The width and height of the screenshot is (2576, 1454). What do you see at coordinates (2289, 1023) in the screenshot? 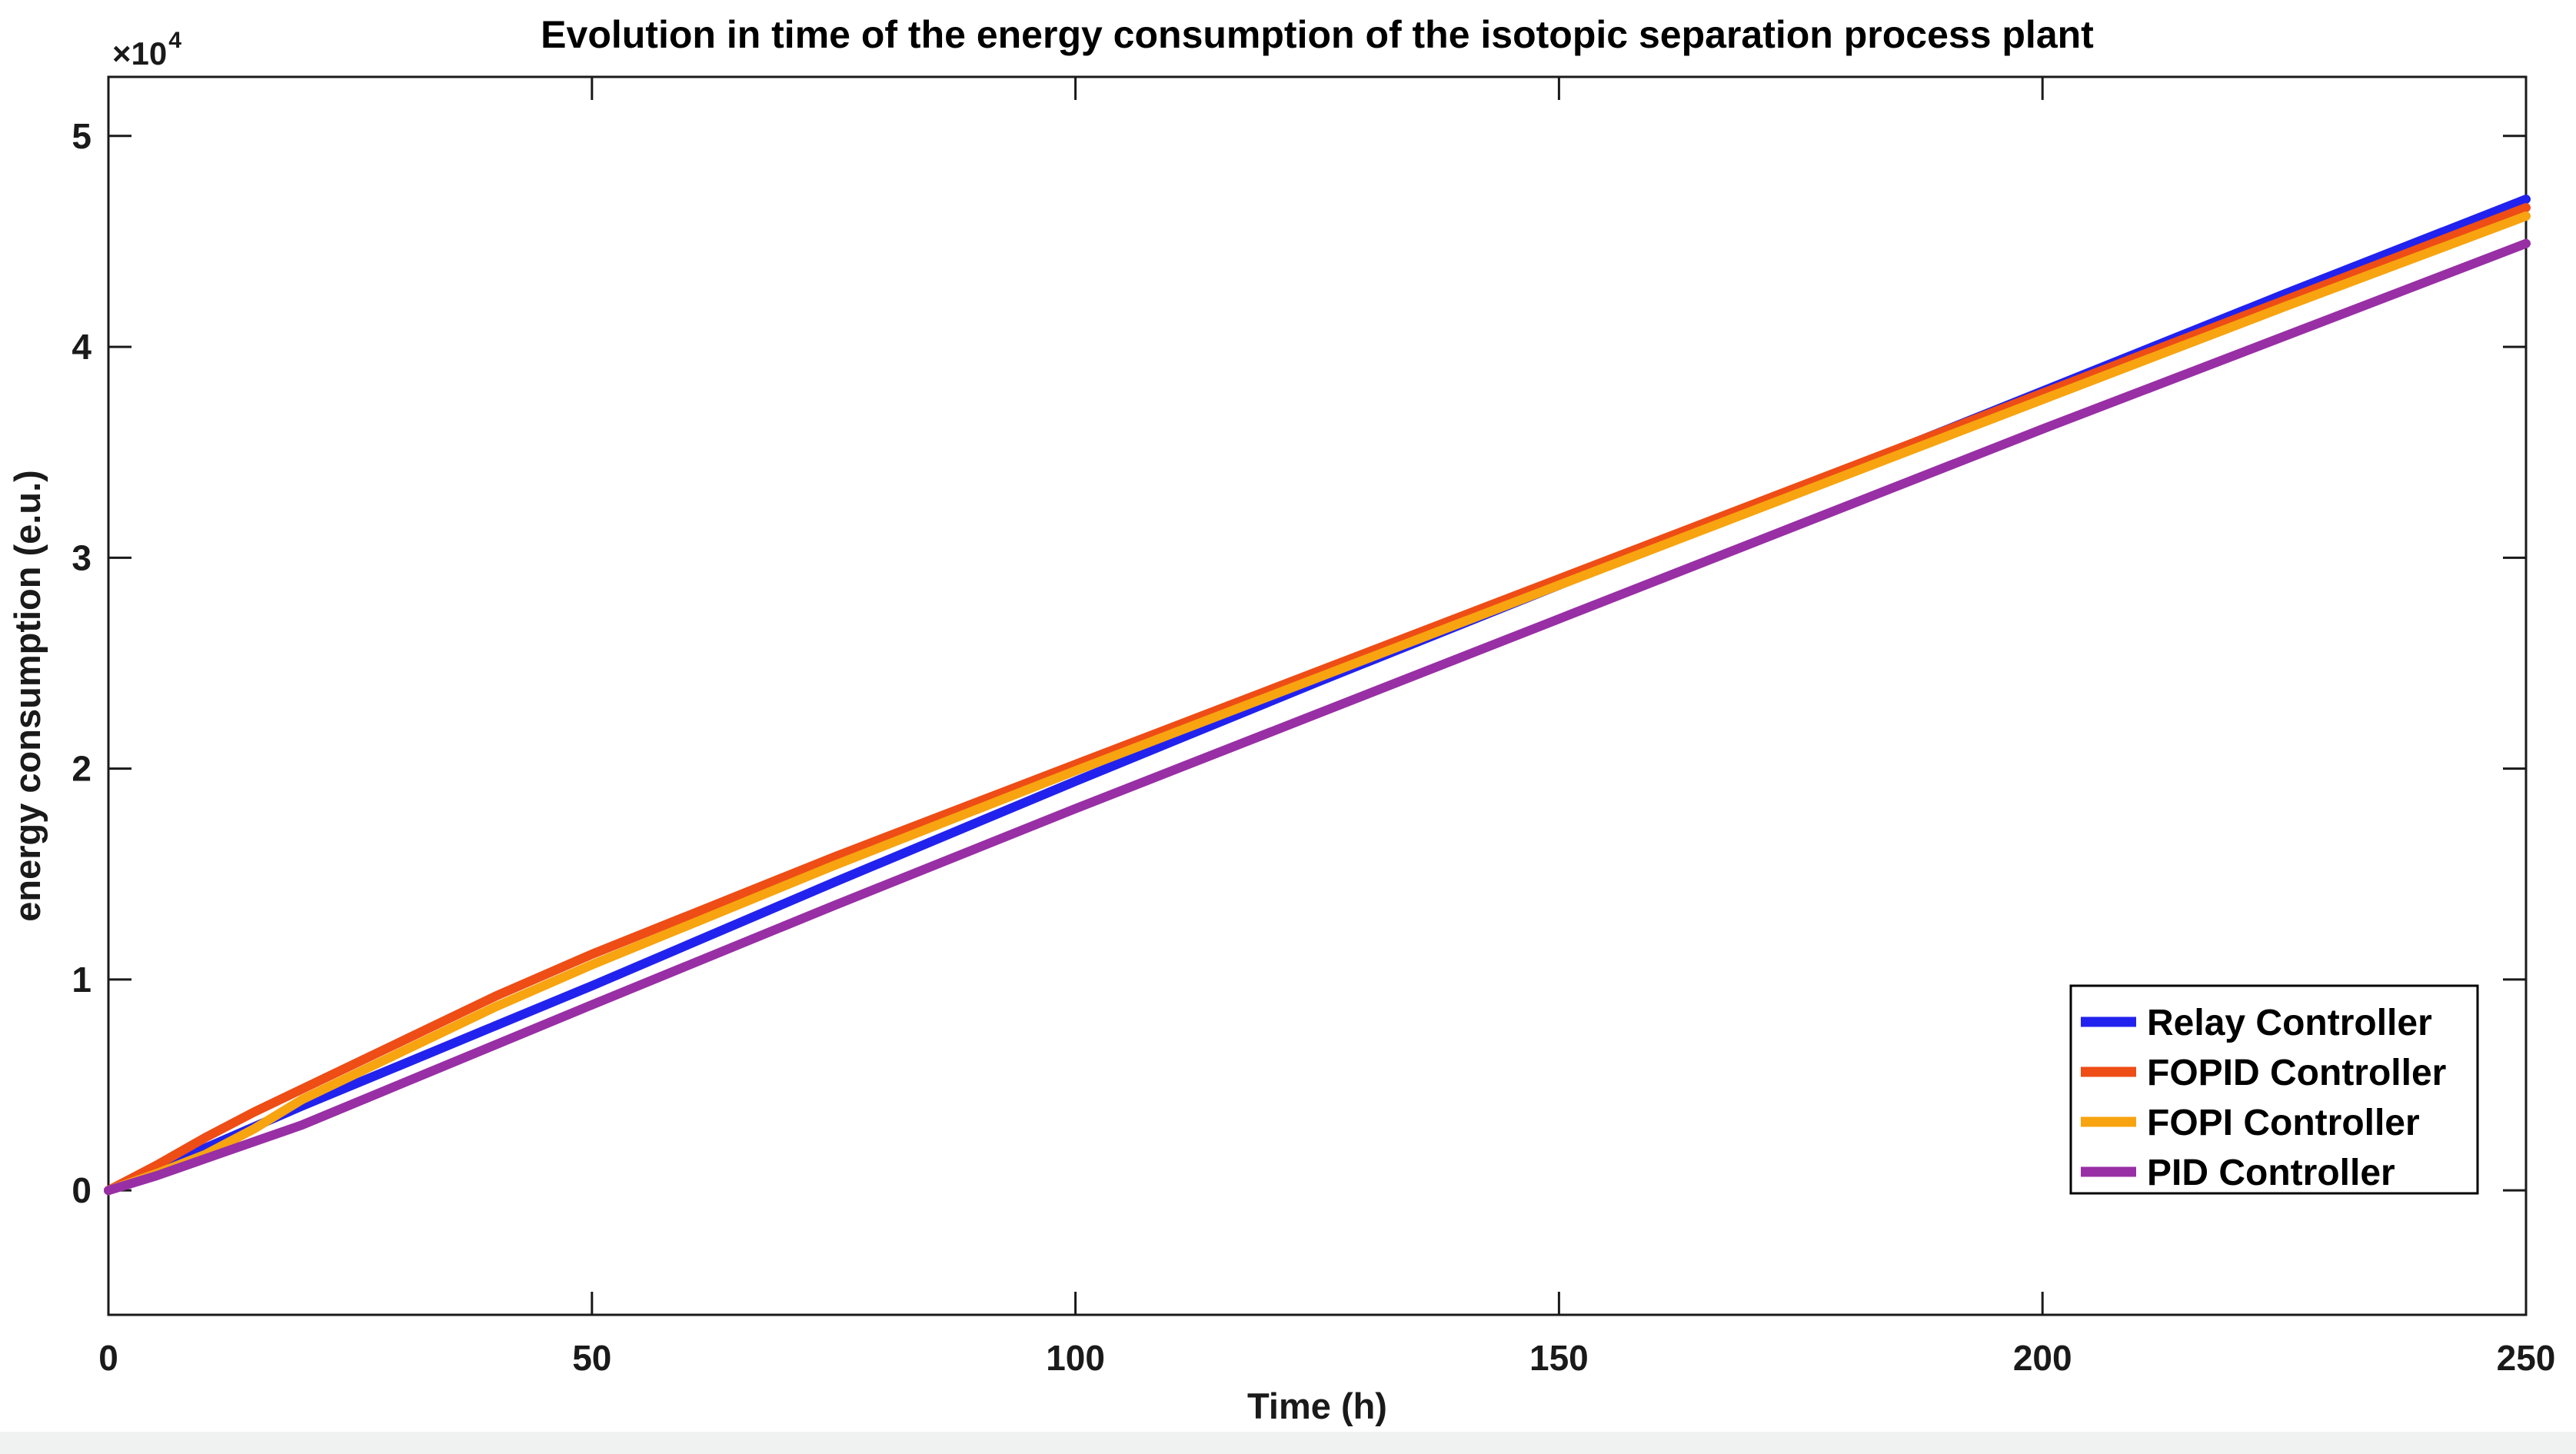
I see `legend-label-relay-controller: Relay Controller` at bounding box center [2289, 1023].